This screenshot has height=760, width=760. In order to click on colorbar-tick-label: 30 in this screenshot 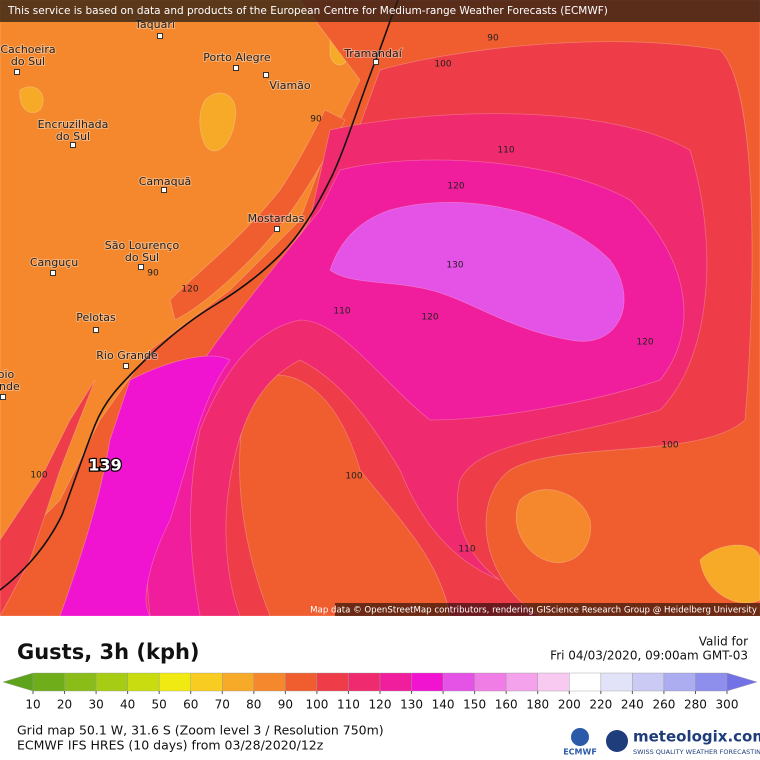, I will do `click(95, 705)`.